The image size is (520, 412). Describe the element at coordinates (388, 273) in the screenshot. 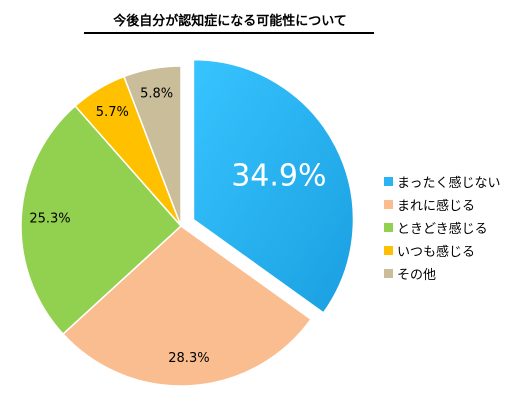

I see `legend-swatch-sonota` at that location.